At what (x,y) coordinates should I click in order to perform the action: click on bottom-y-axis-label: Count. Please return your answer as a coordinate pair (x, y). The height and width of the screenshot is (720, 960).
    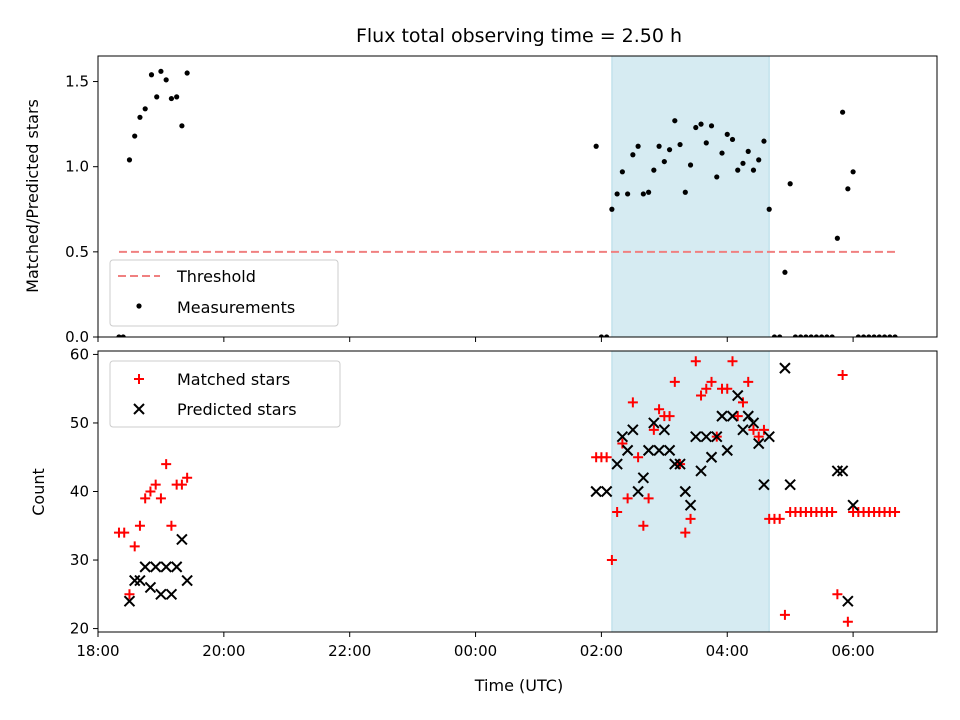
    Looking at the image, I should click on (38, 492).